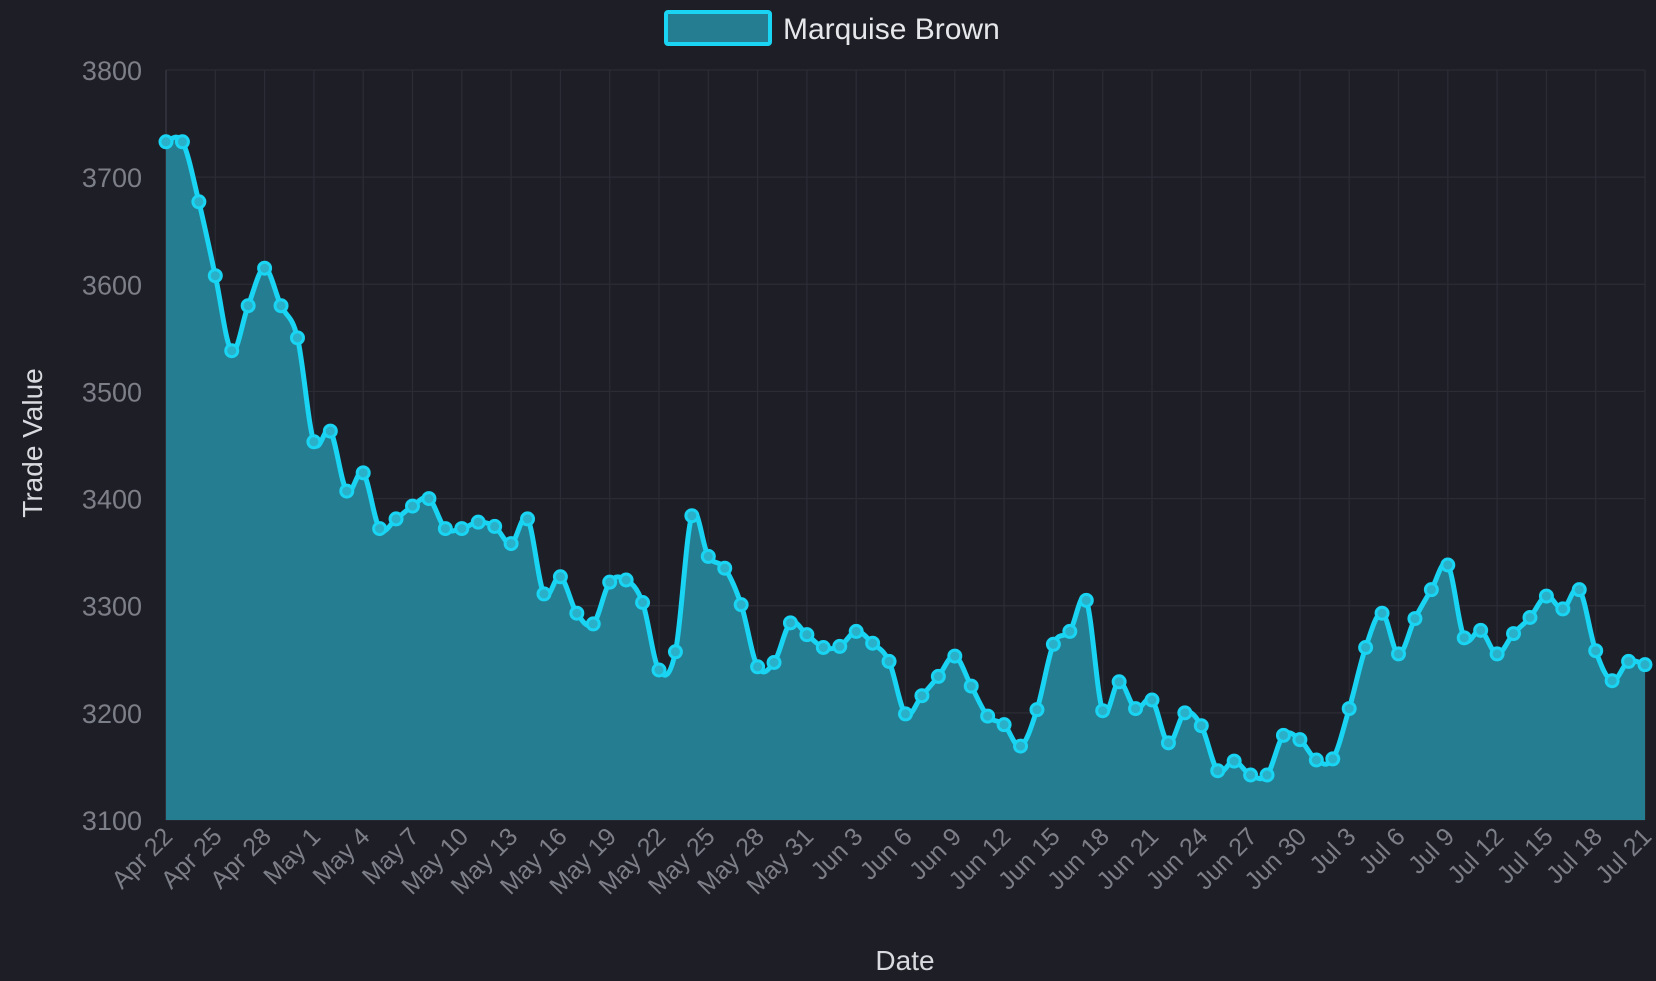  What do you see at coordinates (886, 853) in the screenshot?
I see `x-tick-label: Jun 6` at bounding box center [886, 853].